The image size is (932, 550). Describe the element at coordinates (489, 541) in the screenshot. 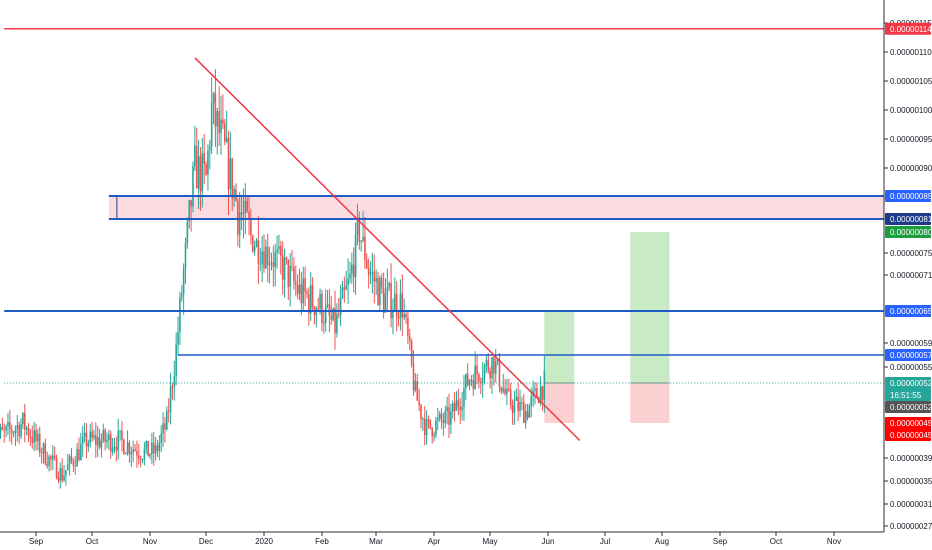

I see `x-tick-label: May` at that location.